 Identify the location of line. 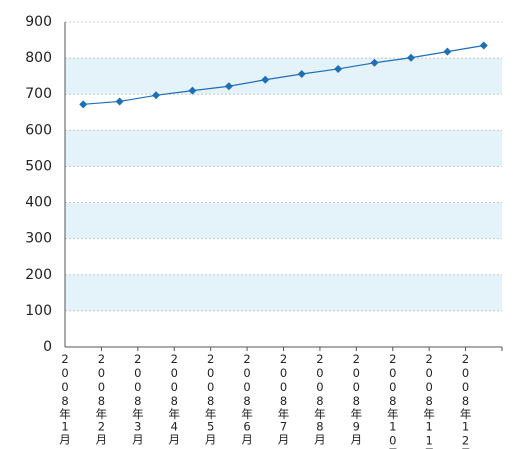
(283, 74).